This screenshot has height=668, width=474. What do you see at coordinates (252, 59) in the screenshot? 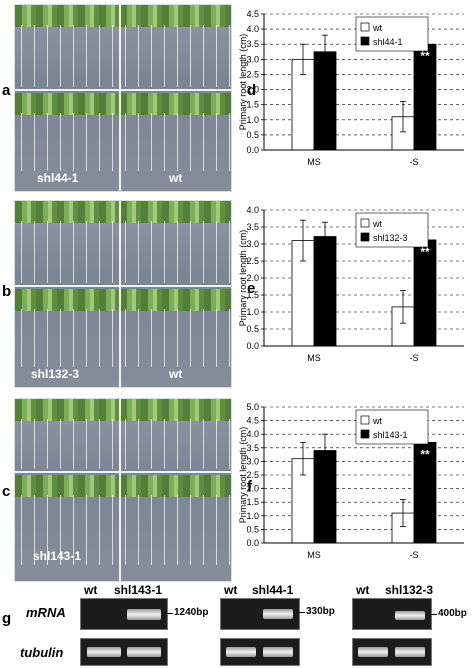
I see `chart-d-ytick-label: 3.0` at bounding box center [252, 59].